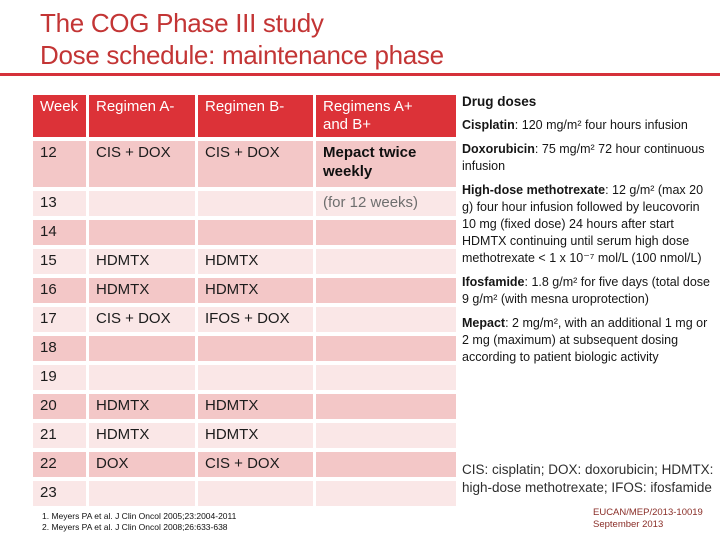  Describe the element at coordinates (59, 348) in the screenshot. I see `table-cell: 18` at that location.